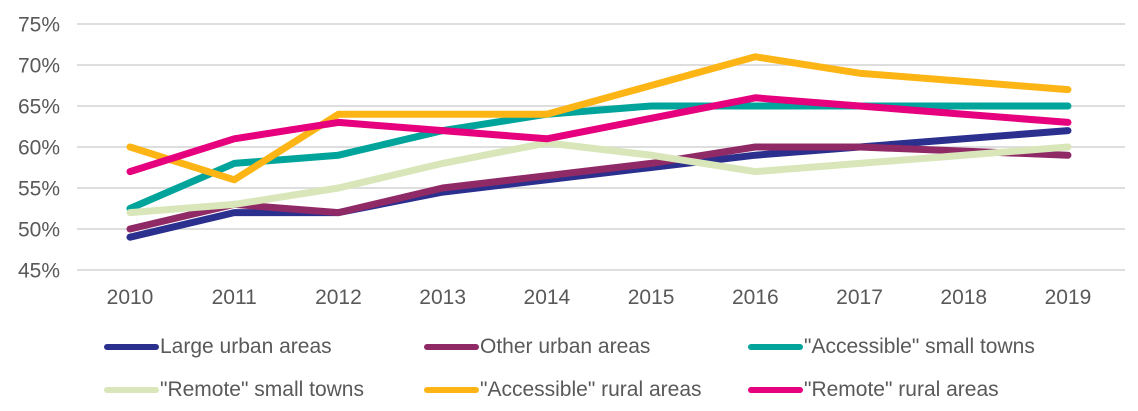 The height and width of the screenshot is (411, 1138). What do you see at coordinates (565, 346) in the screenshot?
I see `legend-label: Other urban areas` at bounding box center [565, 346].